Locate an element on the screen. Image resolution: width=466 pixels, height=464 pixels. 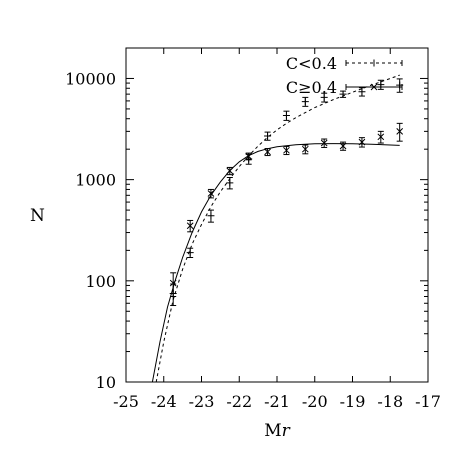
x-tick-label: -21 is located at coordinates (277, 401).